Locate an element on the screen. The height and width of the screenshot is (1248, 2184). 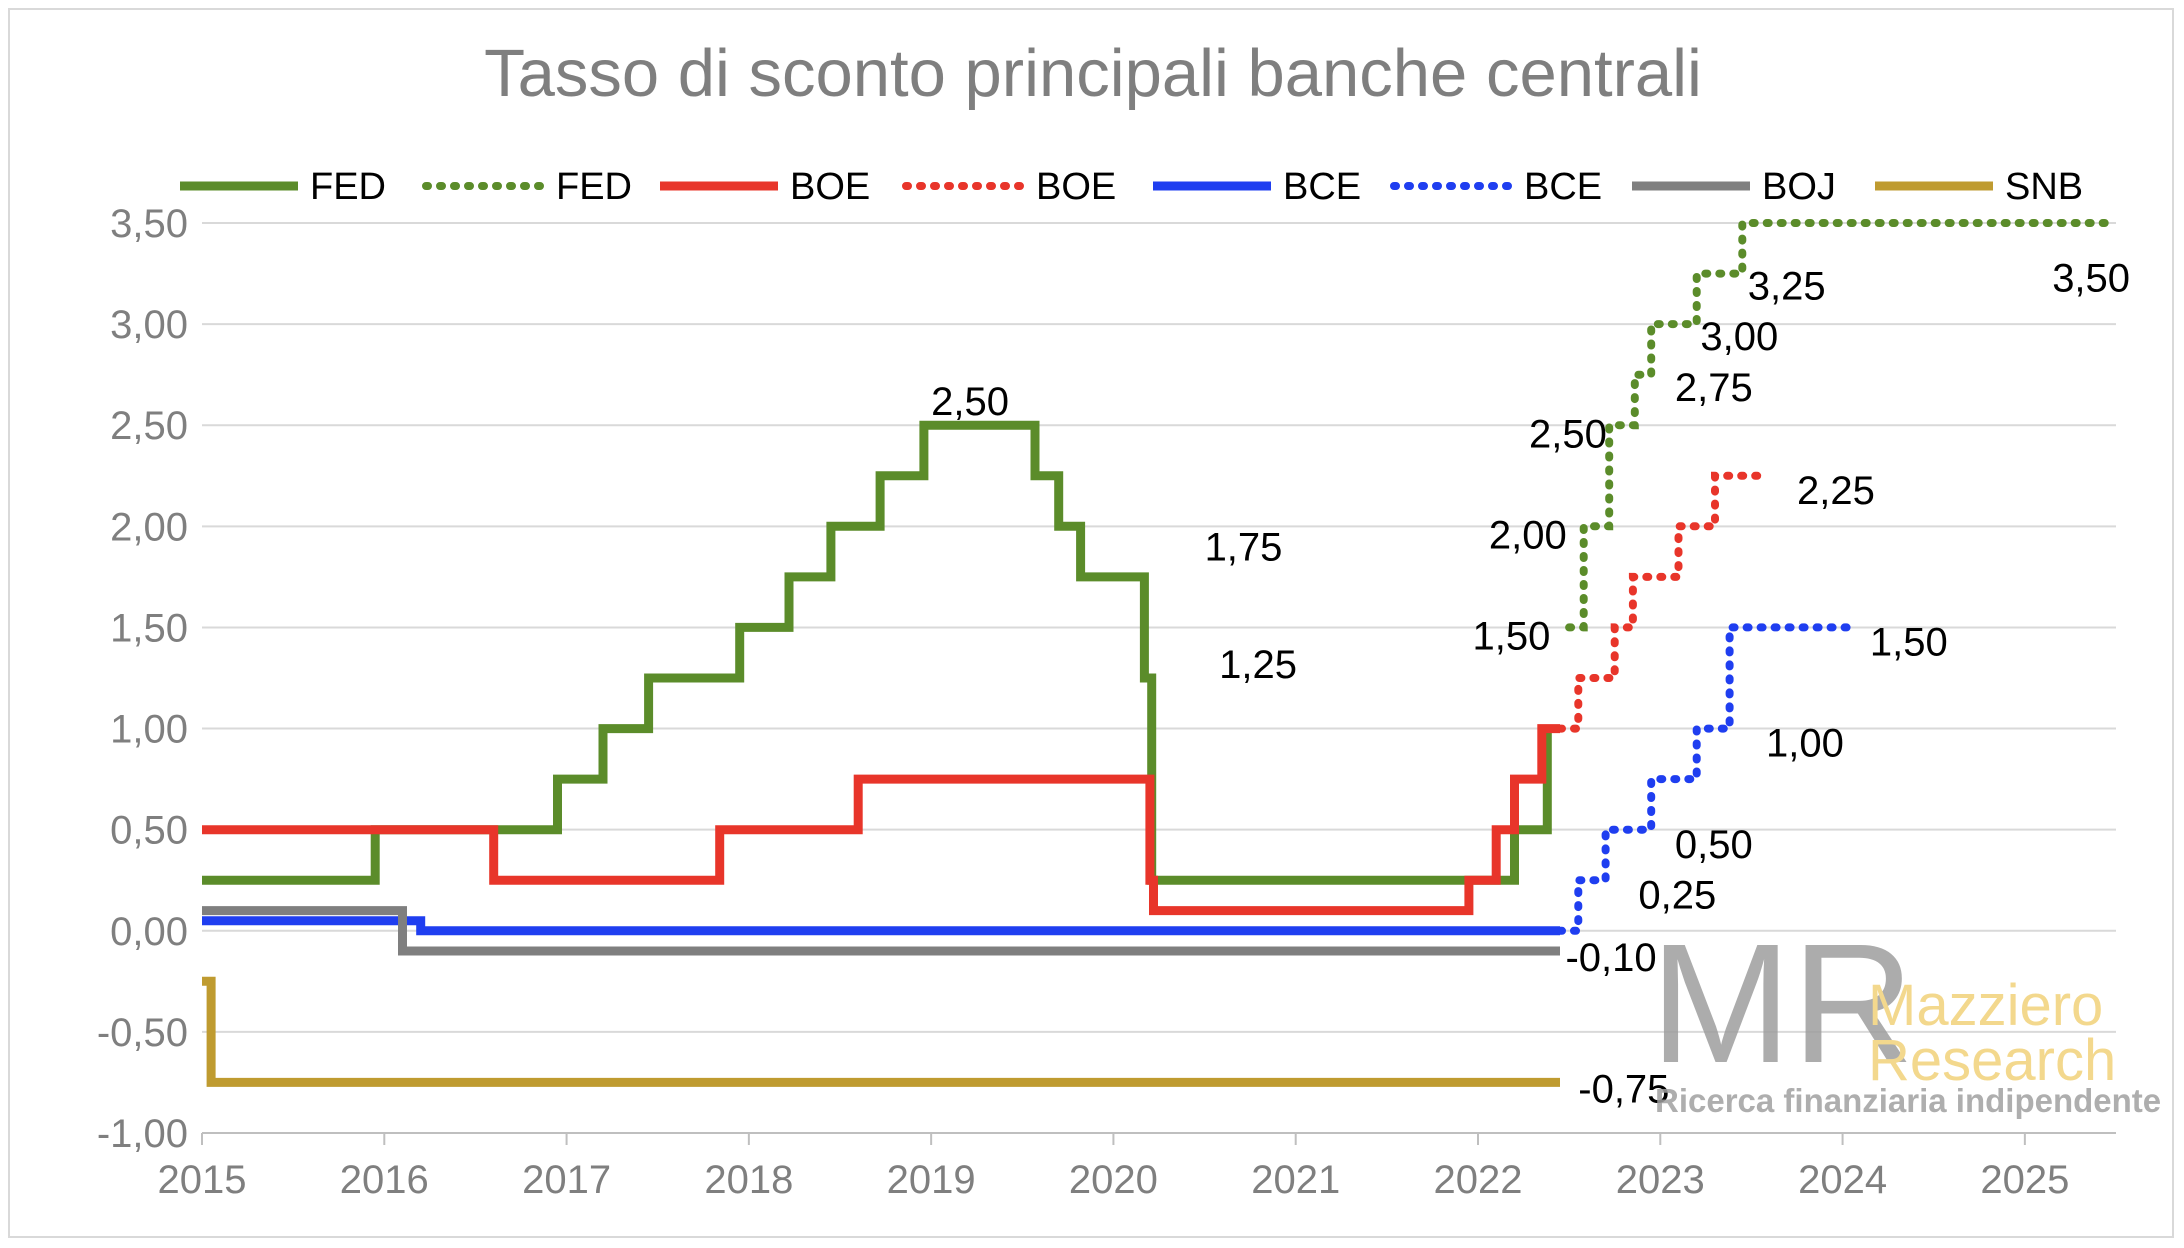
y-tick-label: 3,00 is located at coordinates (149, 325).